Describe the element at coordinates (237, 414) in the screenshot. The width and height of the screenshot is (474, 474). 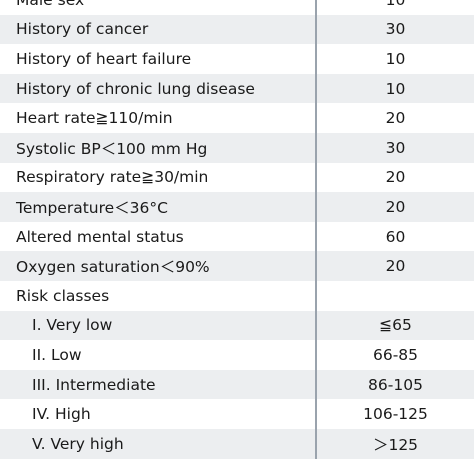
I see `table-row: IV. High 106-125` at that location.